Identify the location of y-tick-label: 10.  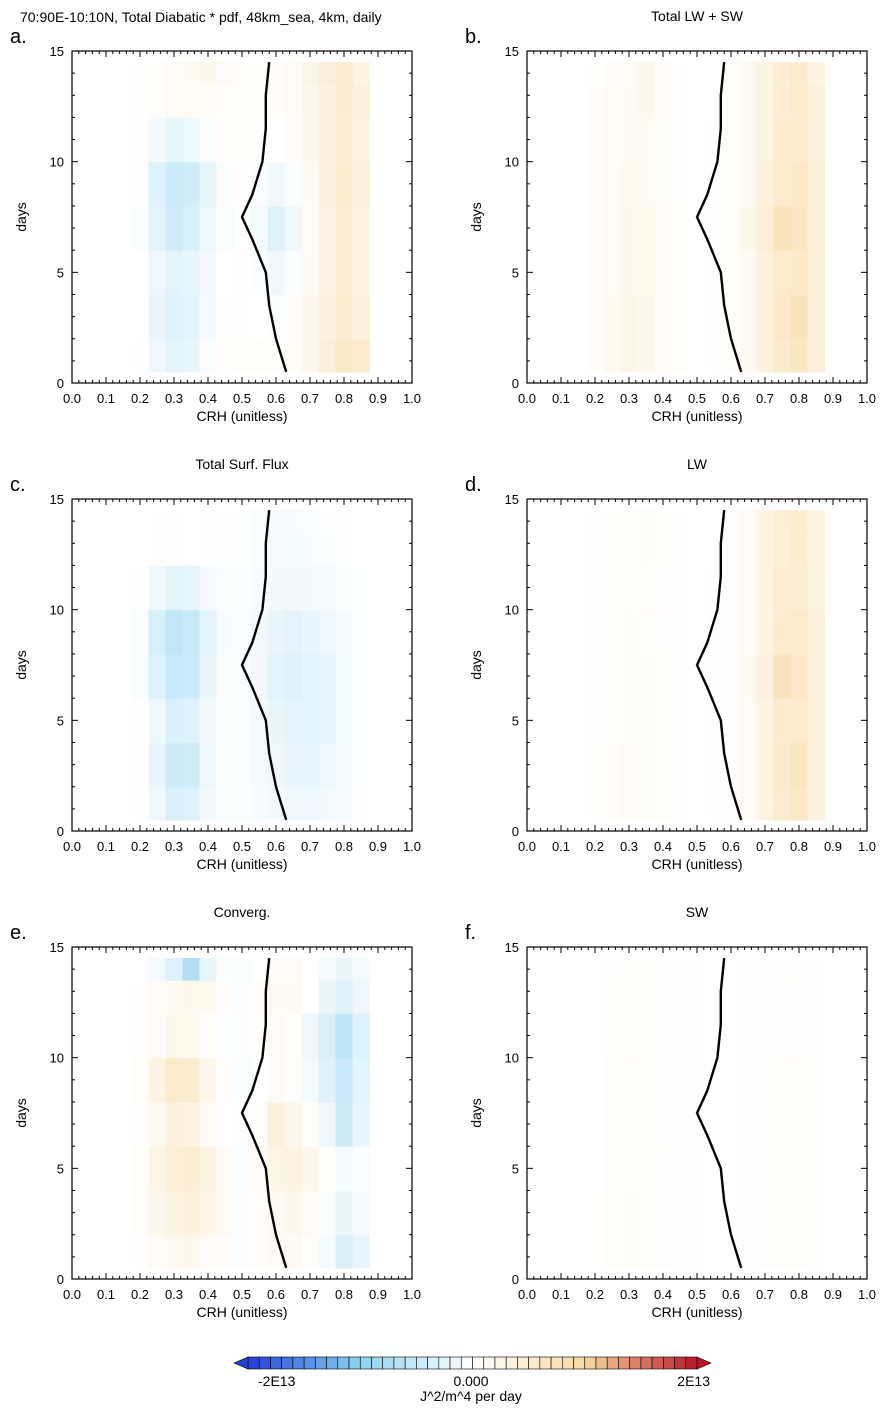
(57, 1058).